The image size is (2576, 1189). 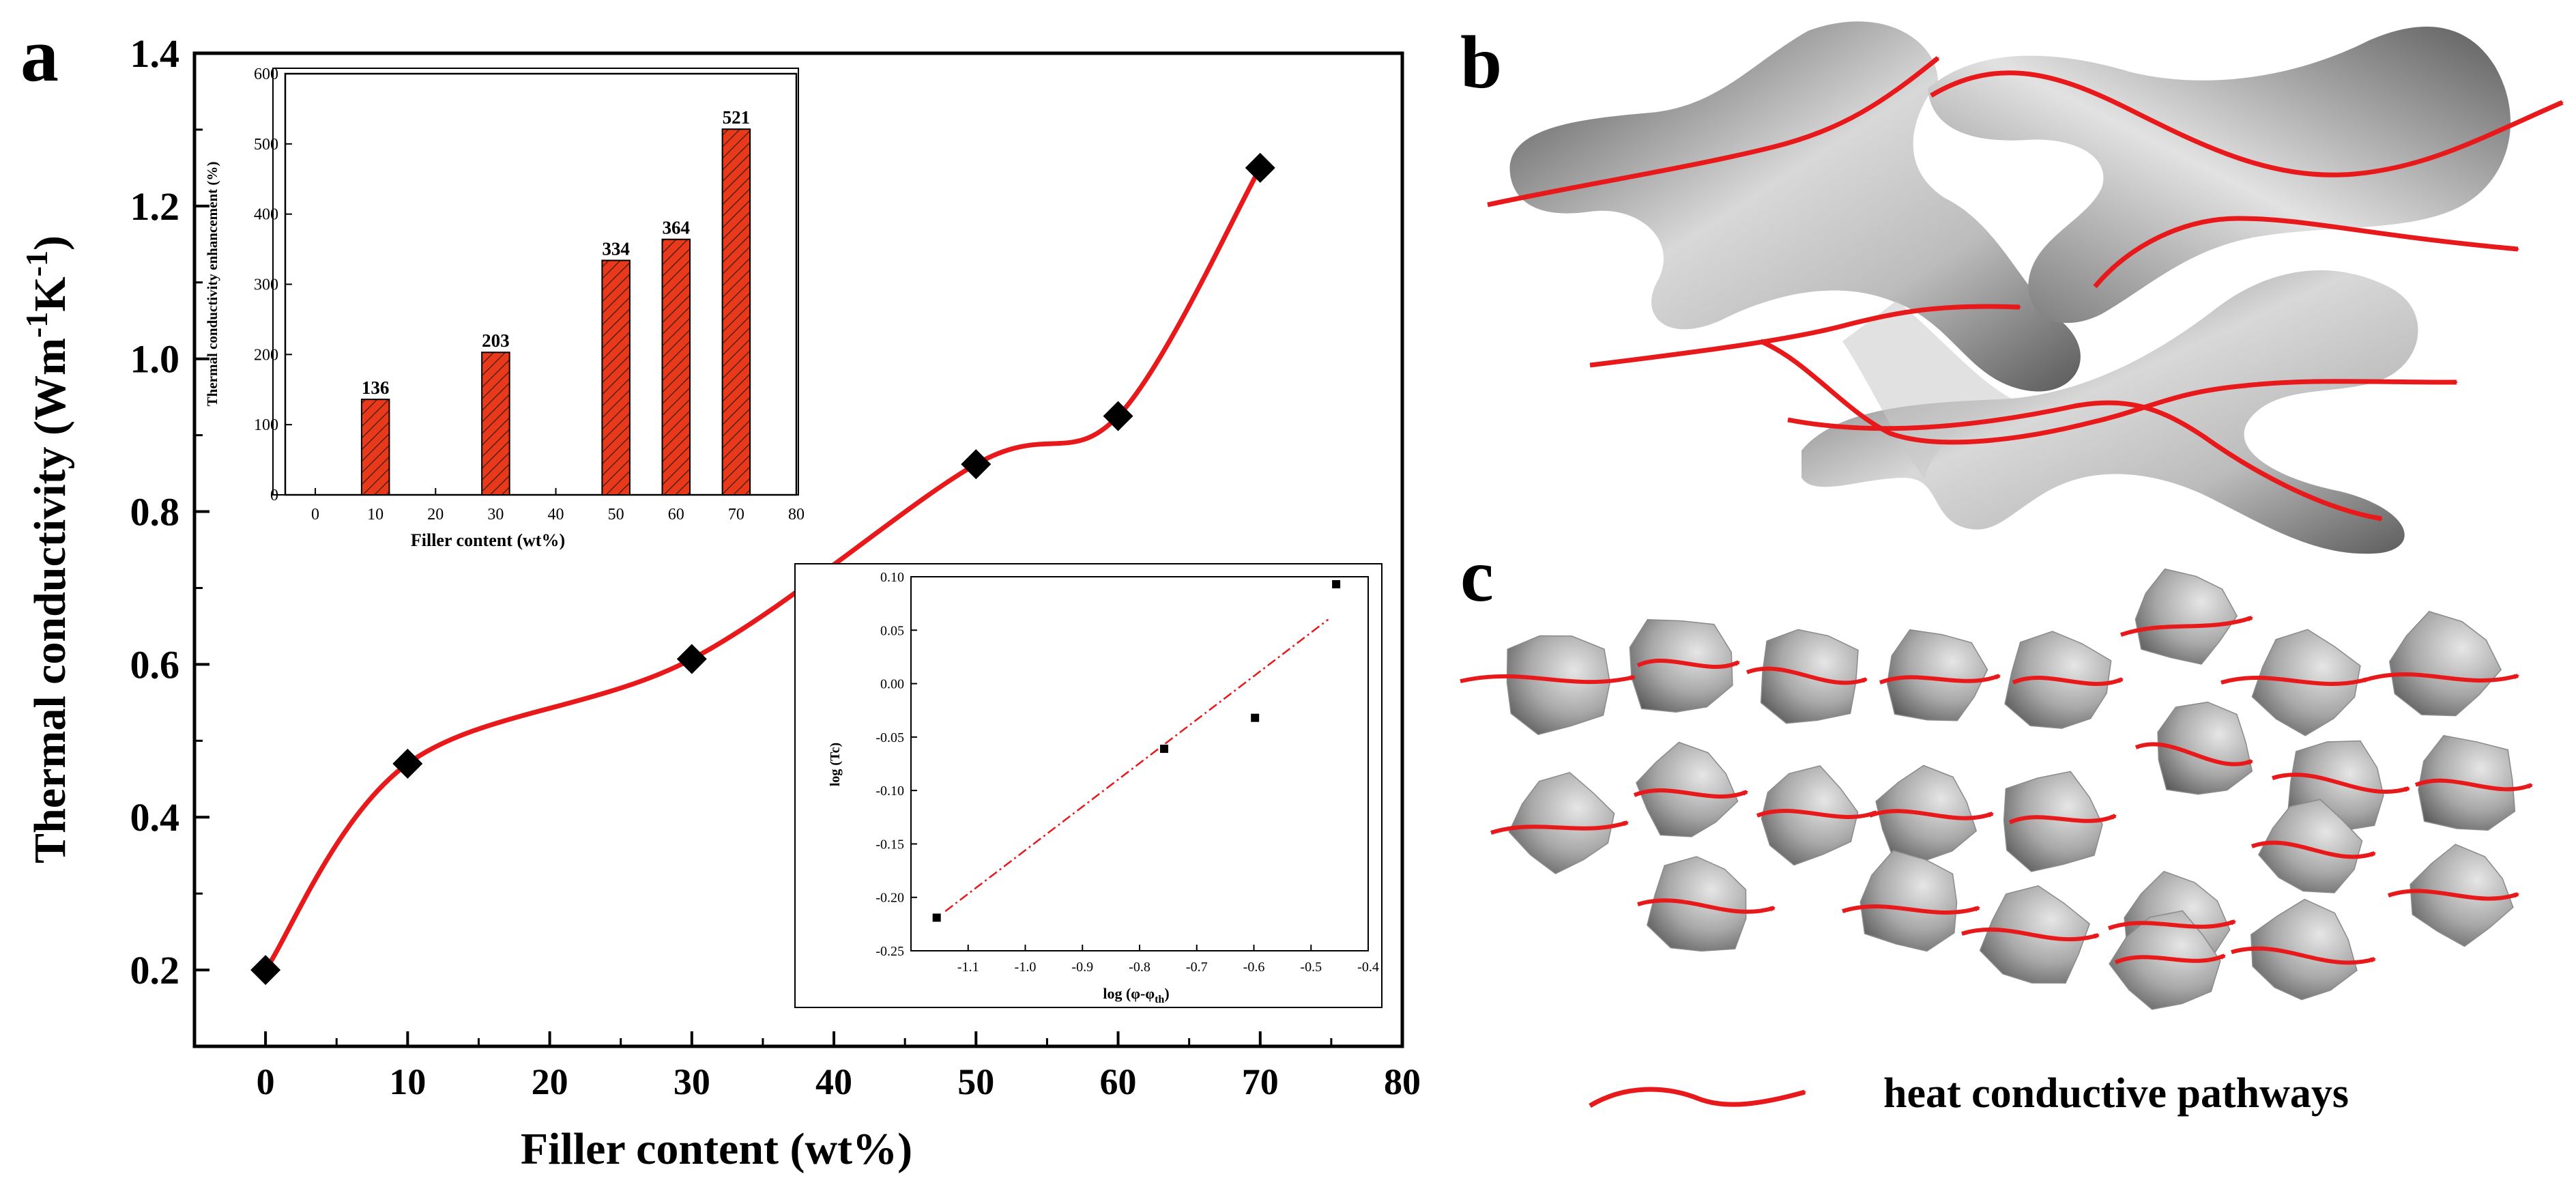 I want to click on log-fit-line, so click(x=1136, y=765).